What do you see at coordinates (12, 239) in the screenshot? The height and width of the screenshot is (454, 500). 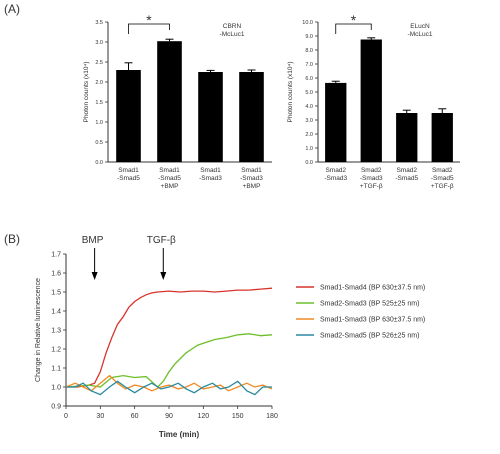 I see `panel-b-label: (B)` at bounding box center [12, 239].